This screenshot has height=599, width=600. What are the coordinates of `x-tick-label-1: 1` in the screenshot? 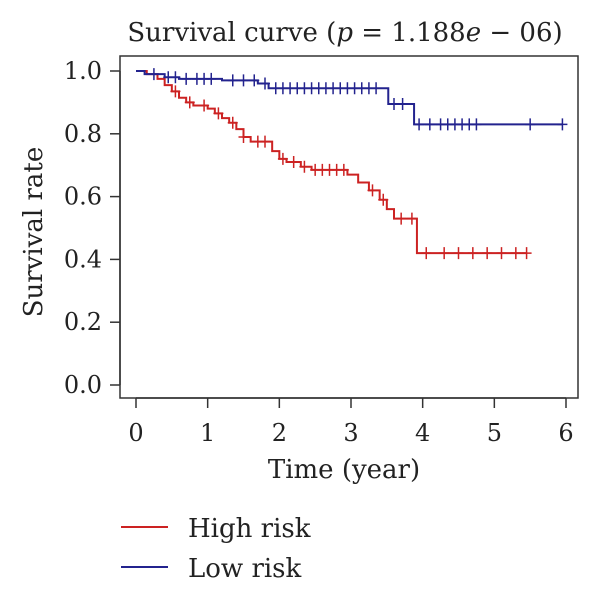 It's located at (207, 433).